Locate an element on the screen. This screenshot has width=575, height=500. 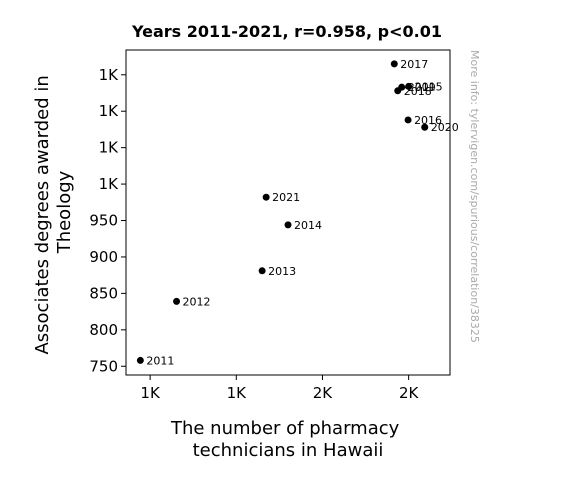
data-point-2015 is located at coordinates (409, 86).